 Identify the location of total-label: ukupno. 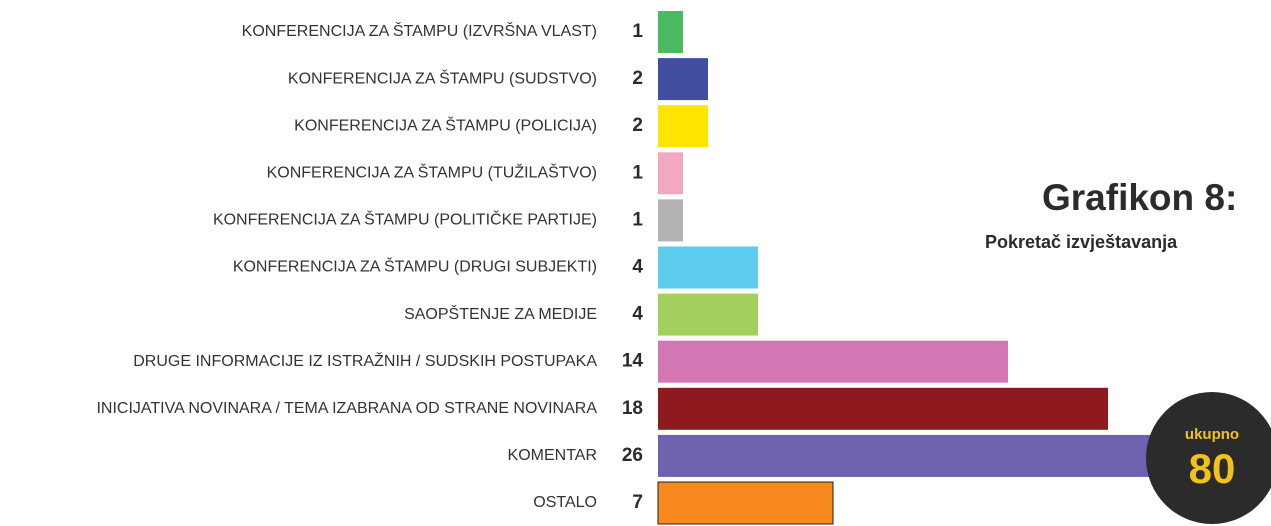
(1212, 434).